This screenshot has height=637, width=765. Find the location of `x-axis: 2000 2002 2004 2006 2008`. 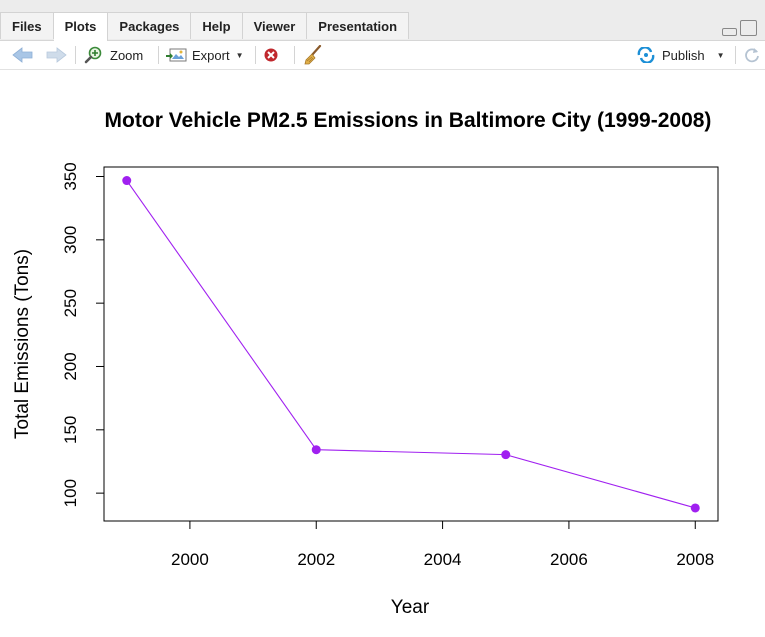

x-axis: 2000 2002 2004 2006 2008 is located at coordinates (442, 545).